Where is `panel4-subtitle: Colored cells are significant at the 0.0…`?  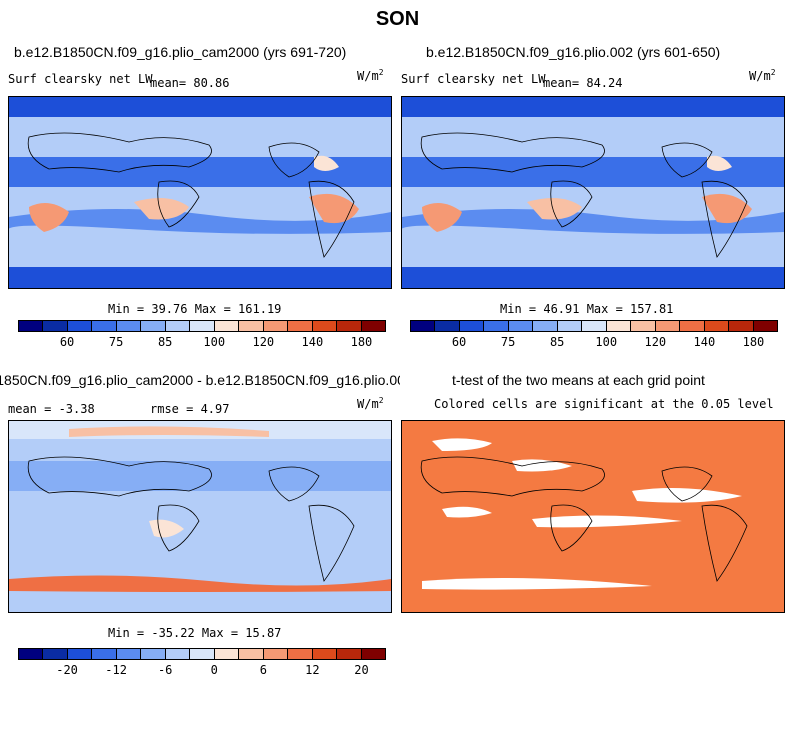
panel4-subtitle: Colored cells are significant at the 0.0… is located at coordinates (604, 404).